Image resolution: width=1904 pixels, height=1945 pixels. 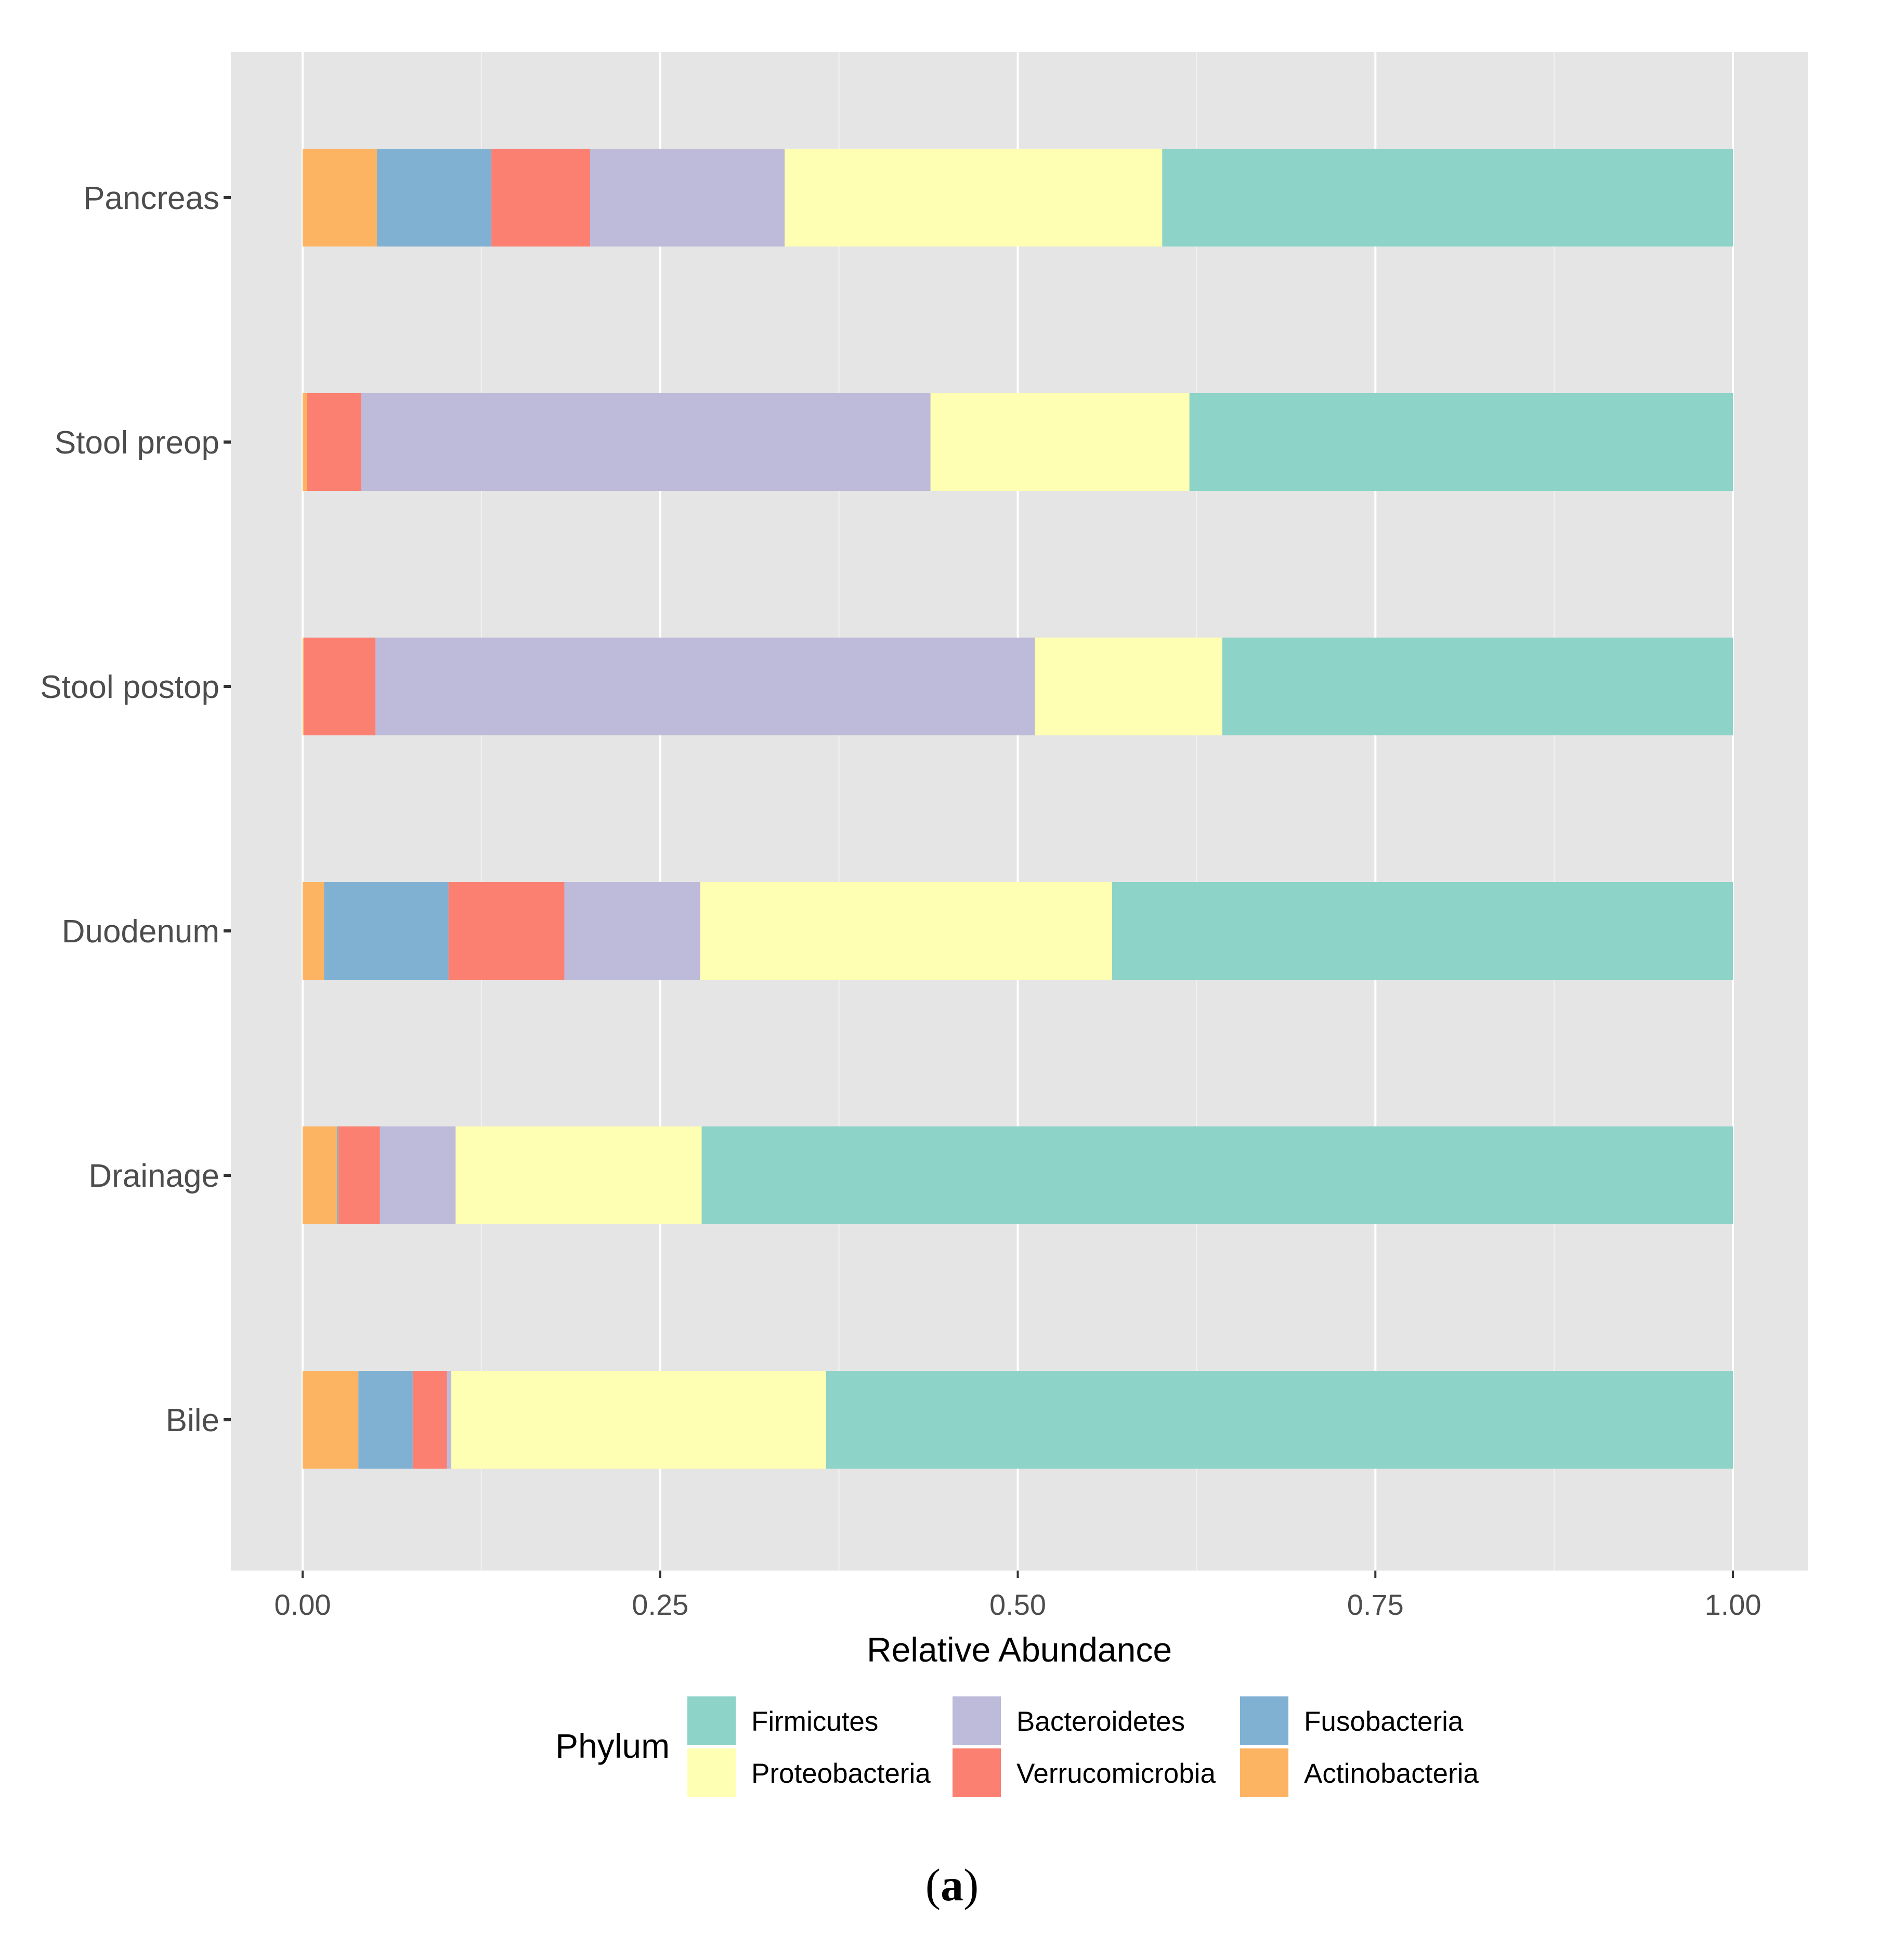 What do you see at coordinates (429, 1420) in the screenshot?
I see `bar-bile-verrucomicrobia` at bounding box center [429, 1420].